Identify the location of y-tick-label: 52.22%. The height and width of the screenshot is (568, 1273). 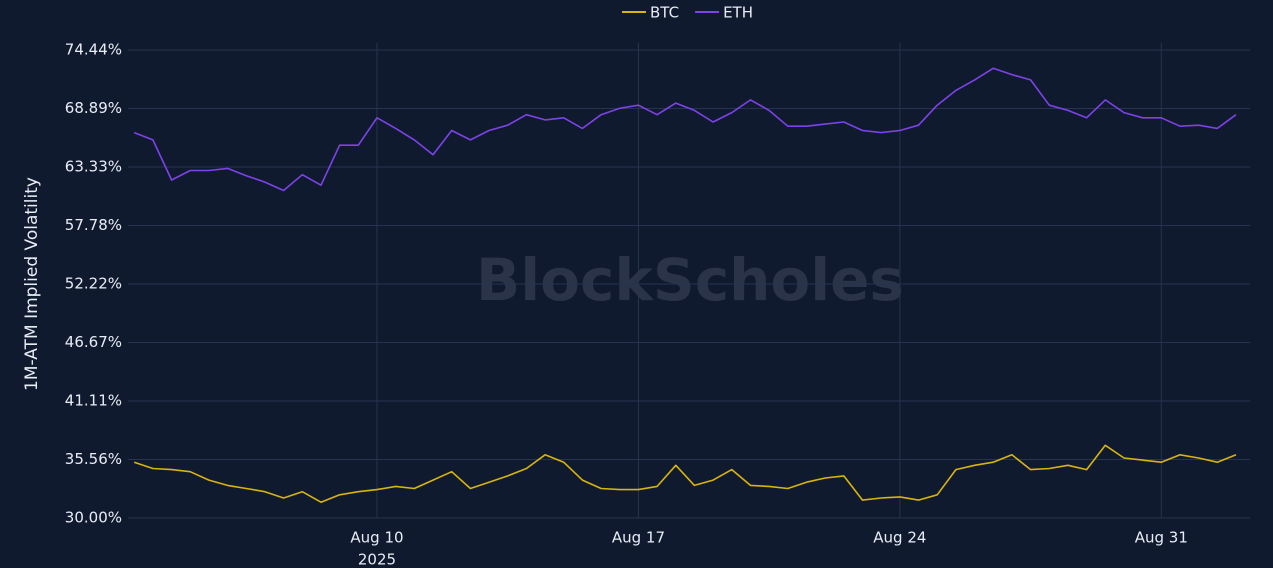
(93, 284).